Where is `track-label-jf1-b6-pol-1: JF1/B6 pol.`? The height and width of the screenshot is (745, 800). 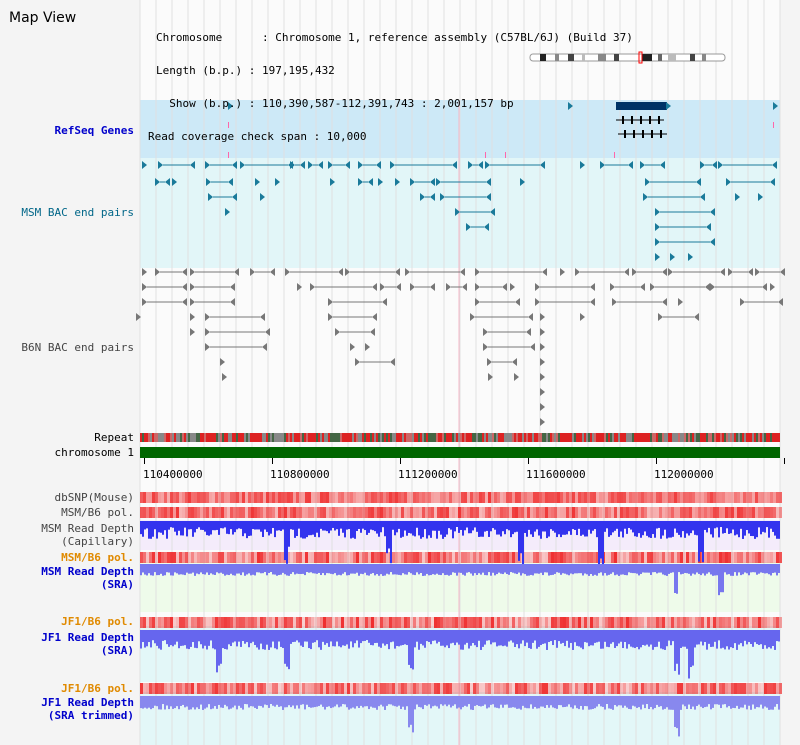 track-label-jf1-b6-pol-1: JF1/B6 pol. is located at coordinates (97, 621).